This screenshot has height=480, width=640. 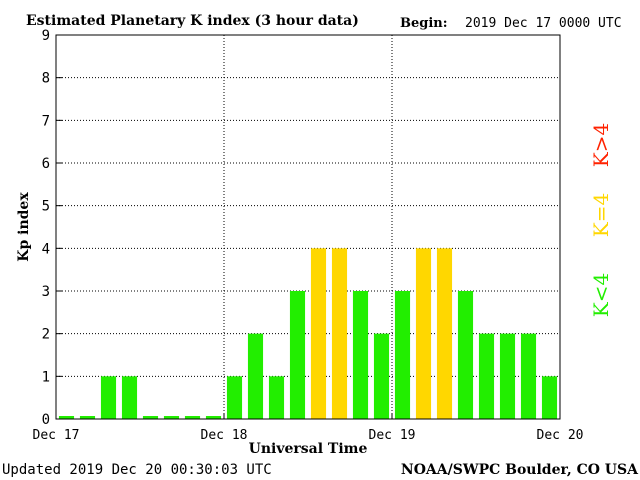 What do you see at coordinates (560, 435) in the screenshot?
I see `x-tick-label: Dec 20` at bounding box center [560, 435].